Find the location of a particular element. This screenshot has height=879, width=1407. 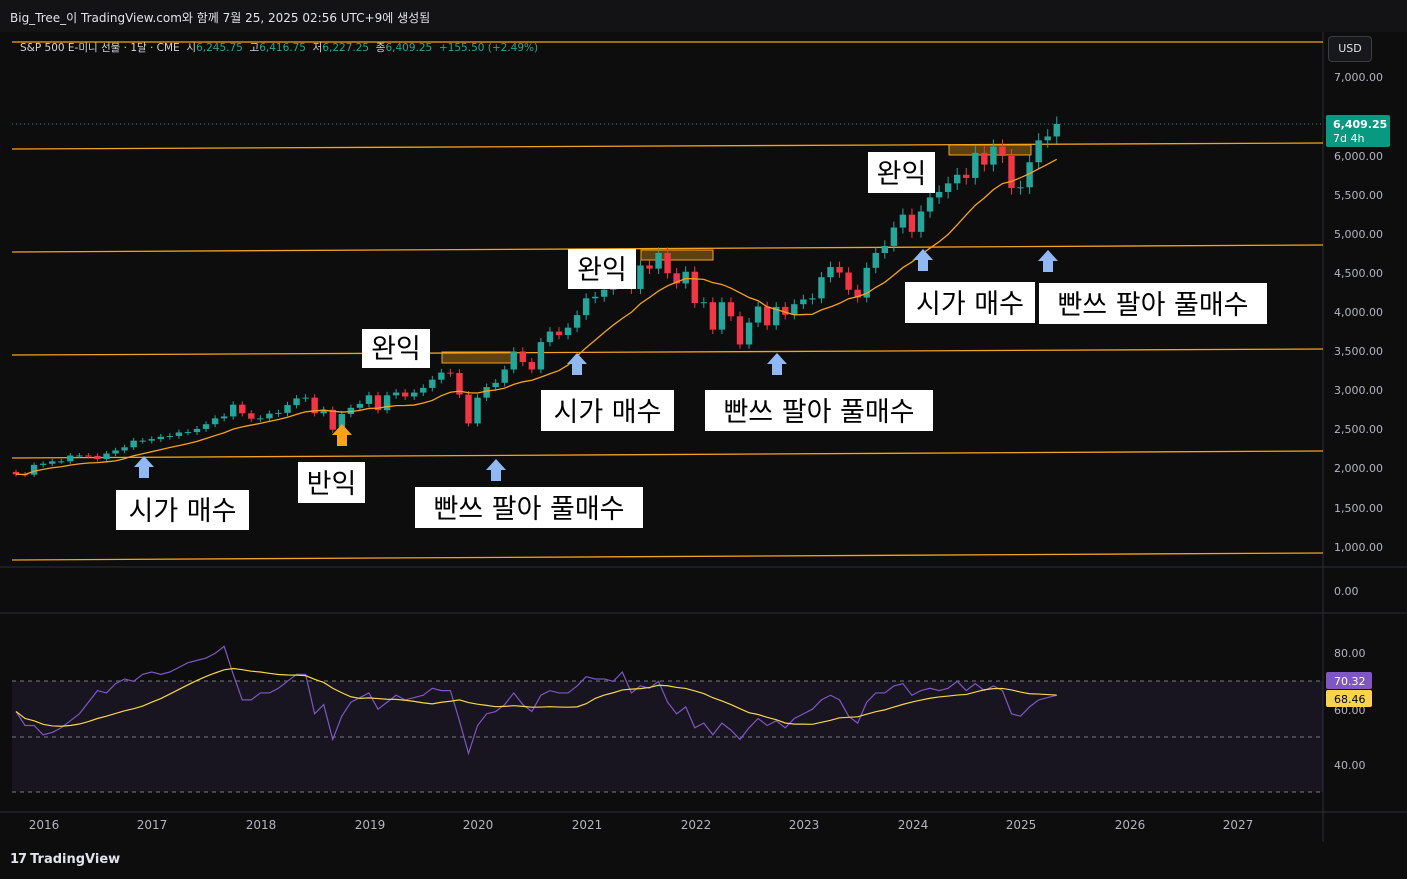

rsi-ma-badge-value: 68.46 is located at coordinates (1350, 699).